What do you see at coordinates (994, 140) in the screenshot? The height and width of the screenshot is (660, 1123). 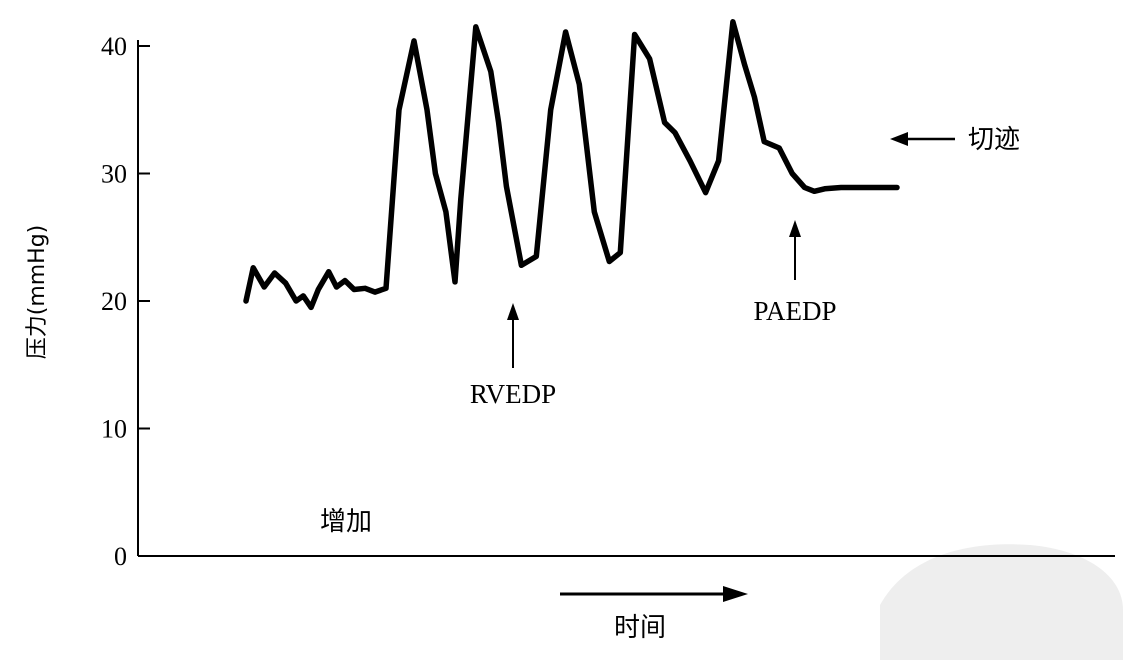 I see `notch-label: 切迹` at bounding box center [994, 140].